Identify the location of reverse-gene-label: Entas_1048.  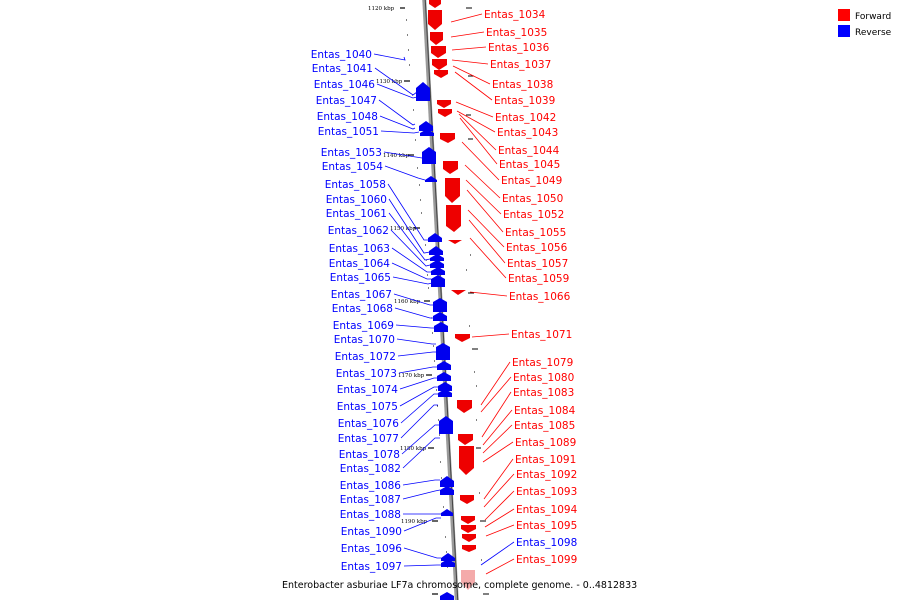
(347, 117).